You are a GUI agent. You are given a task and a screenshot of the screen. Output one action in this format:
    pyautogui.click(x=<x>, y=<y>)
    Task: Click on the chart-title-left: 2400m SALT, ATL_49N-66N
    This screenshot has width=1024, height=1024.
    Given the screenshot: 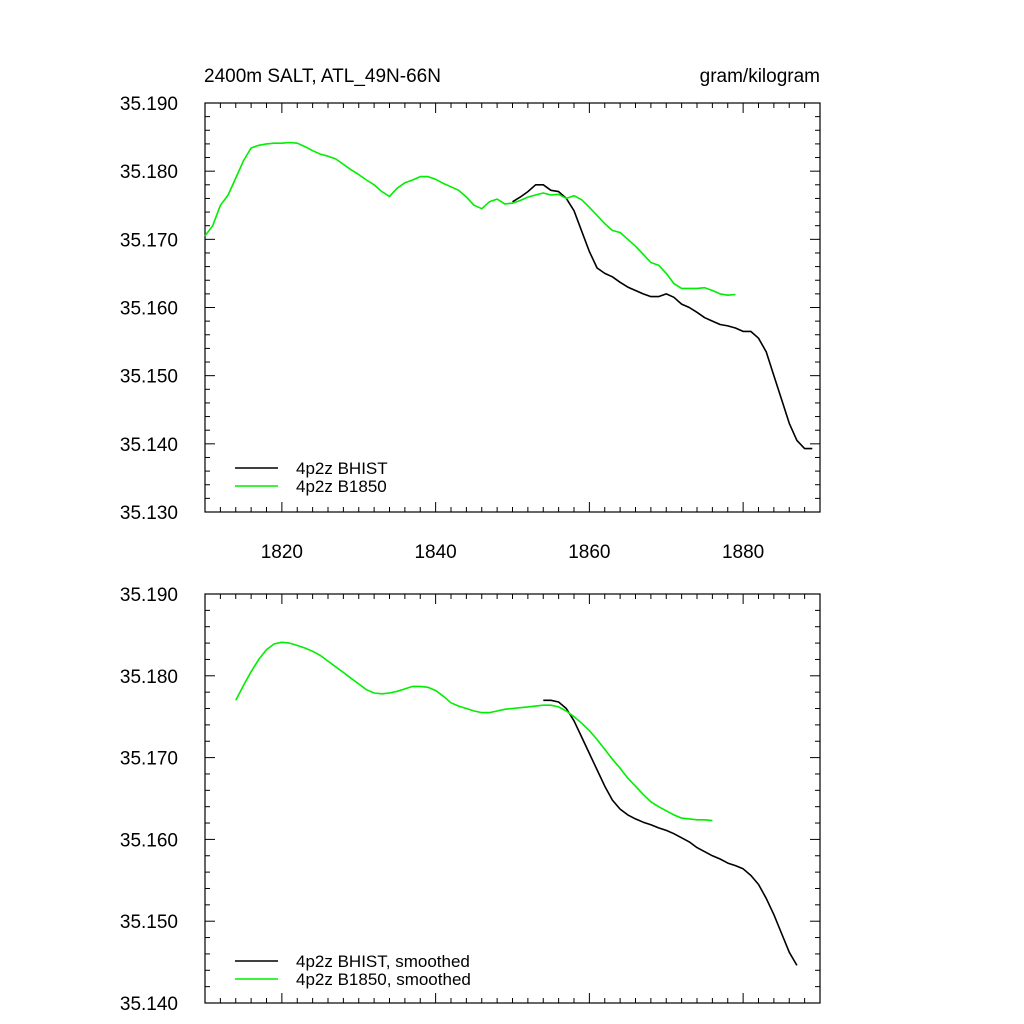 What is the action you would take?
    pyautogui.click(x=322, y=76)
    